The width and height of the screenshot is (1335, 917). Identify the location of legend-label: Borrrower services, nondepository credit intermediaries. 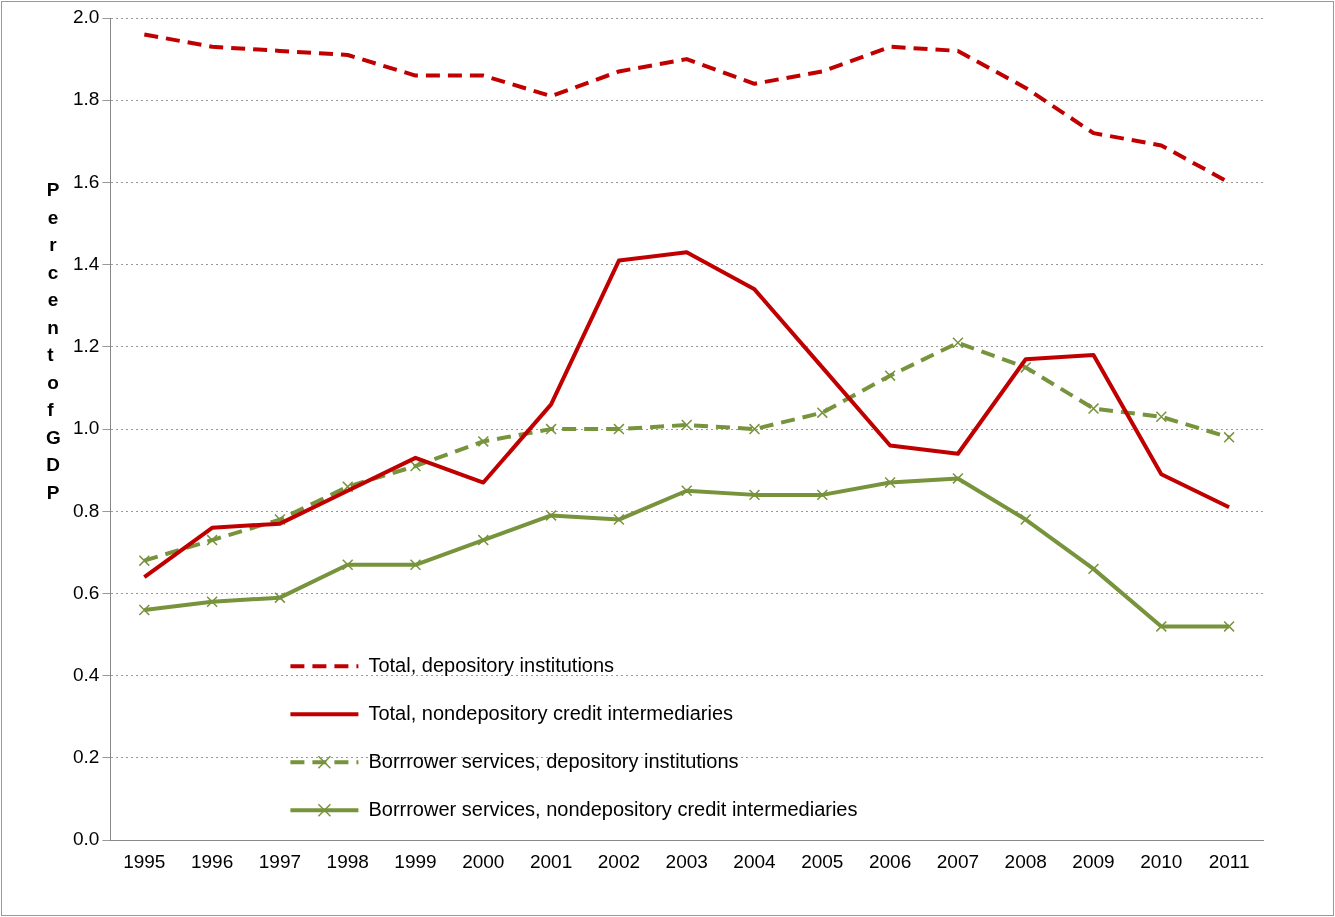
(613, 808).